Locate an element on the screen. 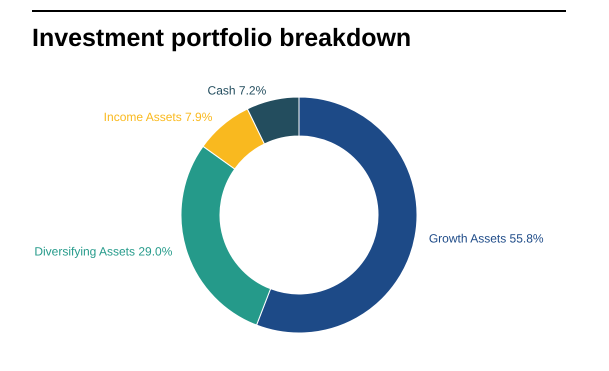 The width and height of the screenshot is (609, 371). slice-label: Income Assets 7.9% is located at coordinates (158, 117).